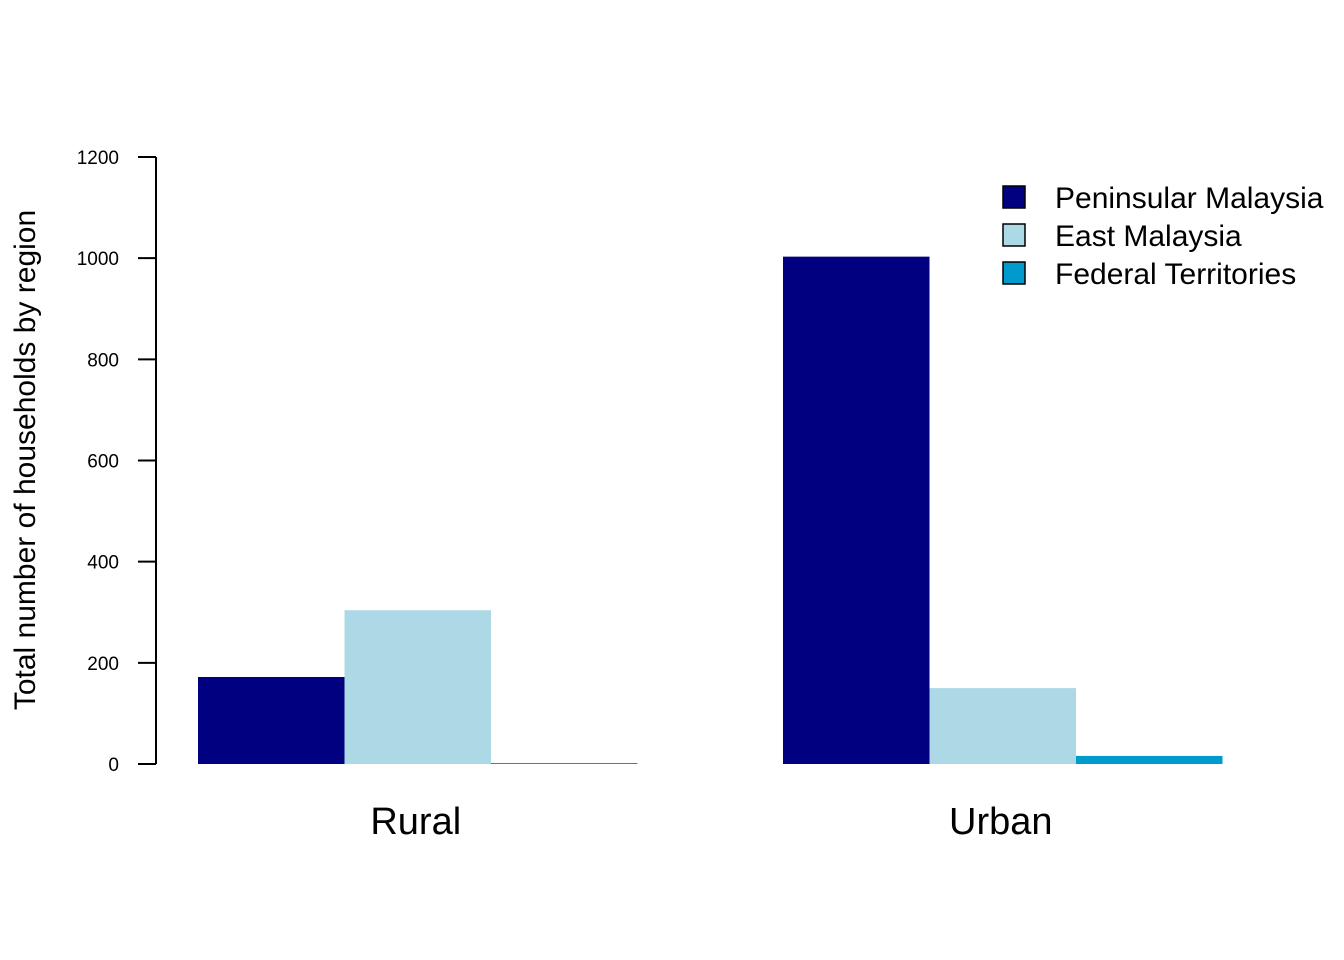  What do you see at coordinates (1014, 235) in the screenshot?
I see `legend-swatch-east-malaysia` at bounding box center [1014, 235].